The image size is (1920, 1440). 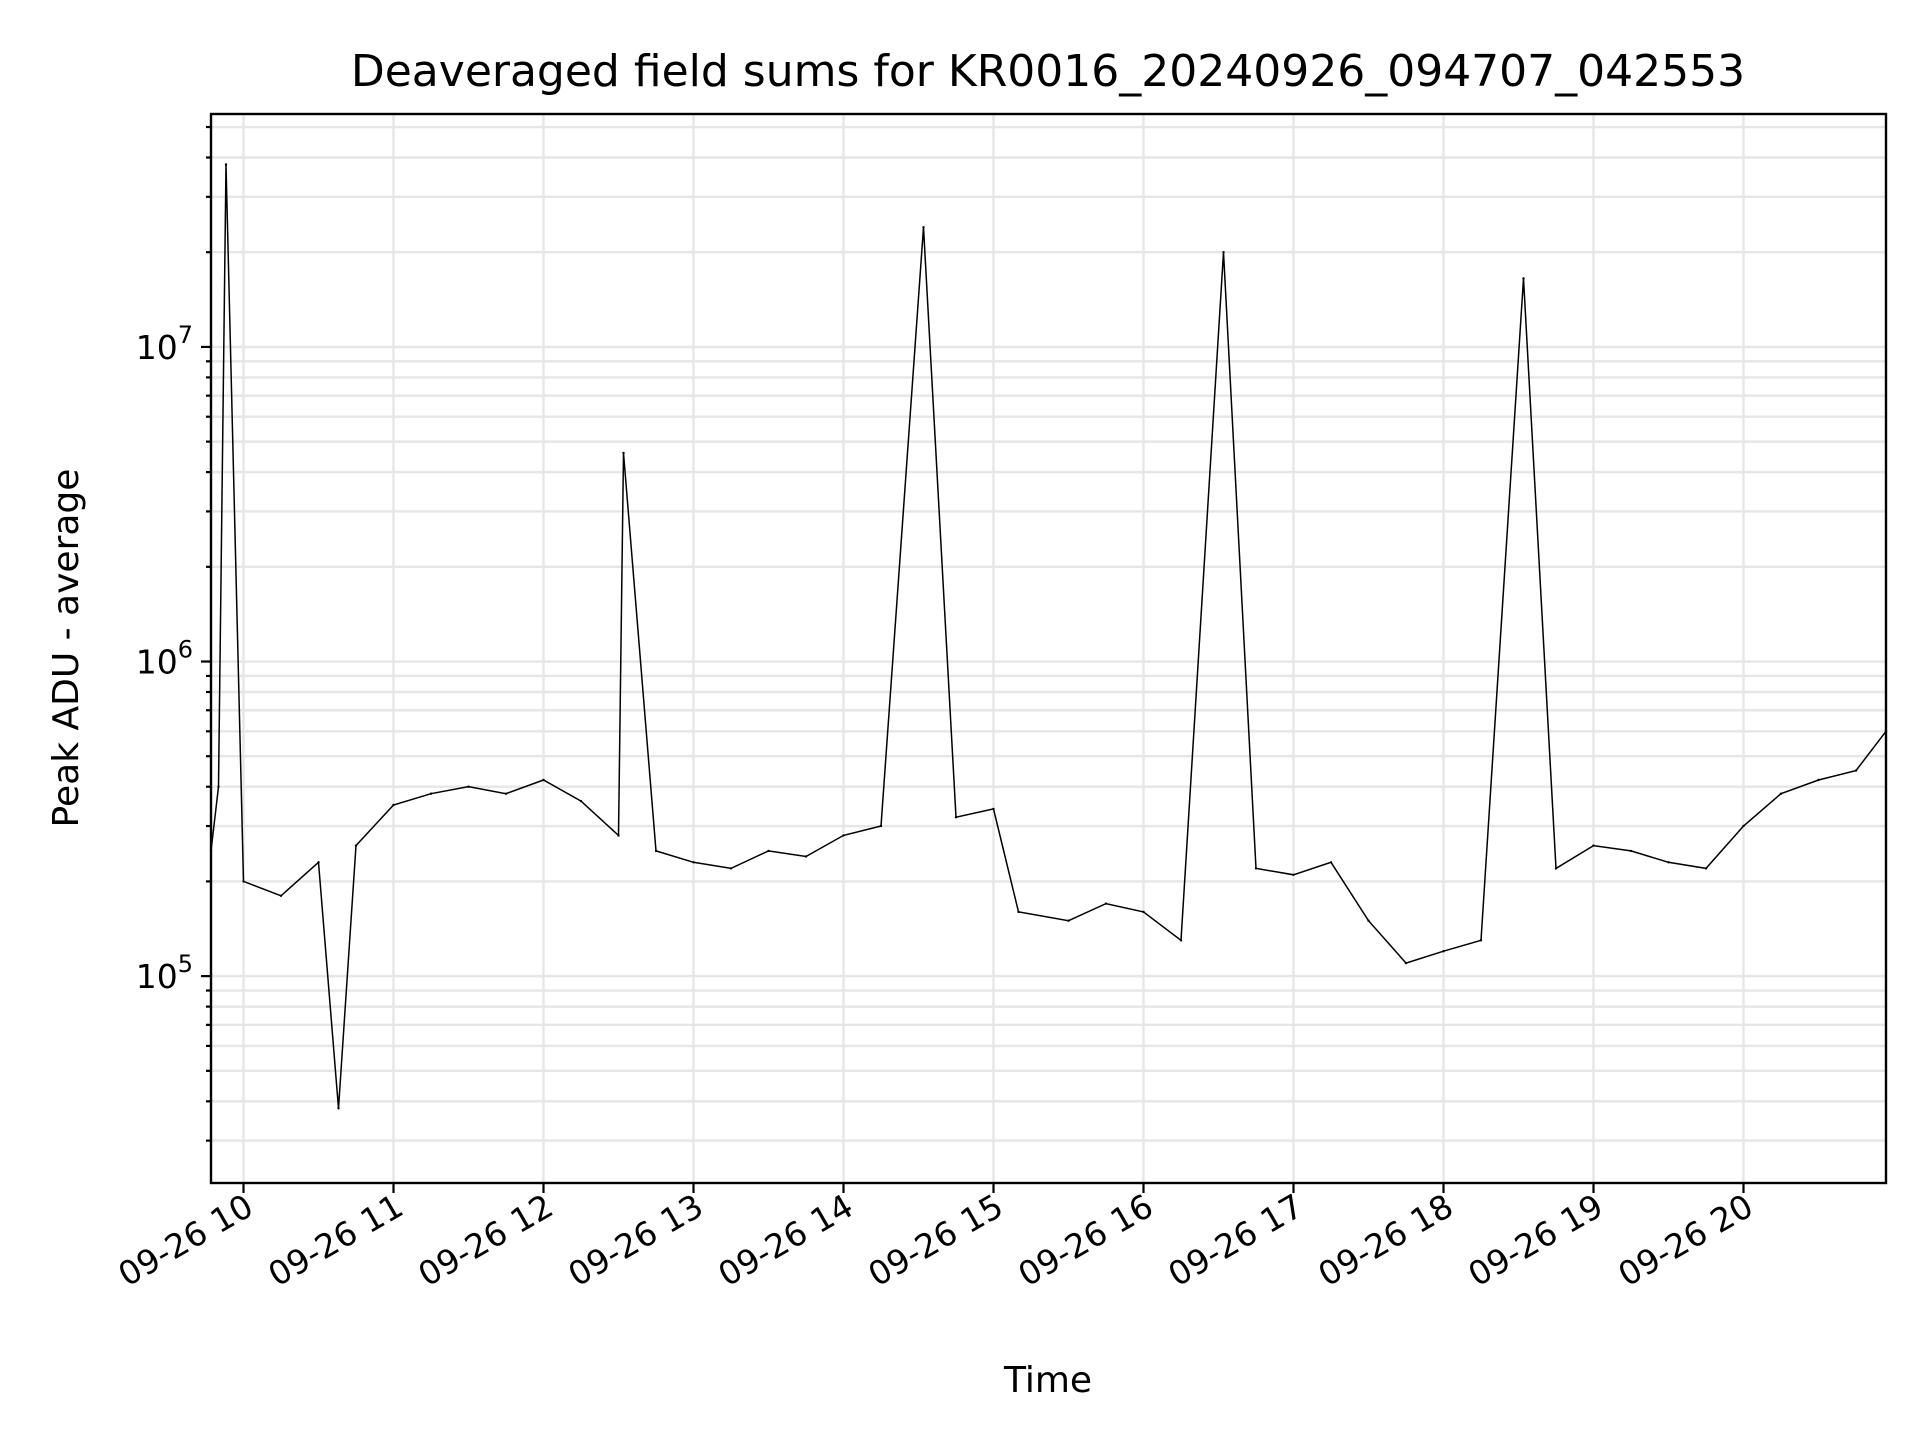 I want to click on y-tick-label: 10⁷, so click(x=164, y=344).